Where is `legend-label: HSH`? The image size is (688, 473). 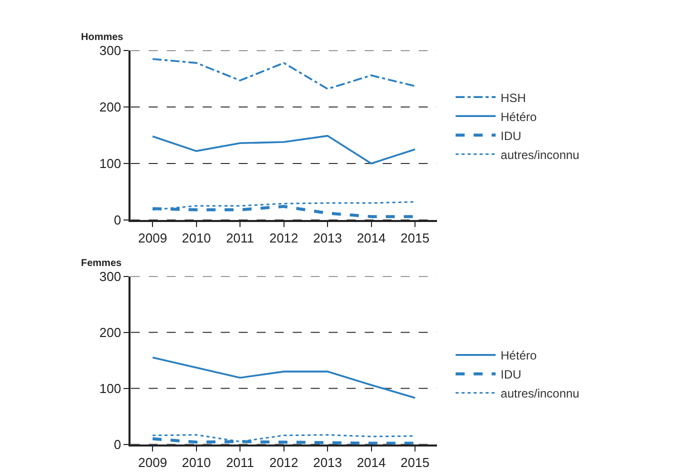 legend-label: HSH is located at coordinates (513, 97).